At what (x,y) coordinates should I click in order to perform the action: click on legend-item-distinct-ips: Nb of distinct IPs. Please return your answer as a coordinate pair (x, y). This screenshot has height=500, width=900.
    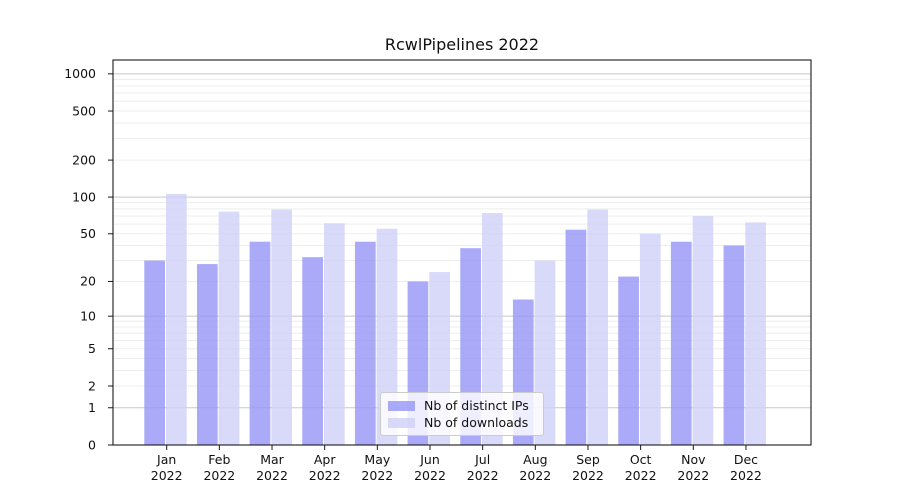
    Looking at the image, I should click on (461, 405).